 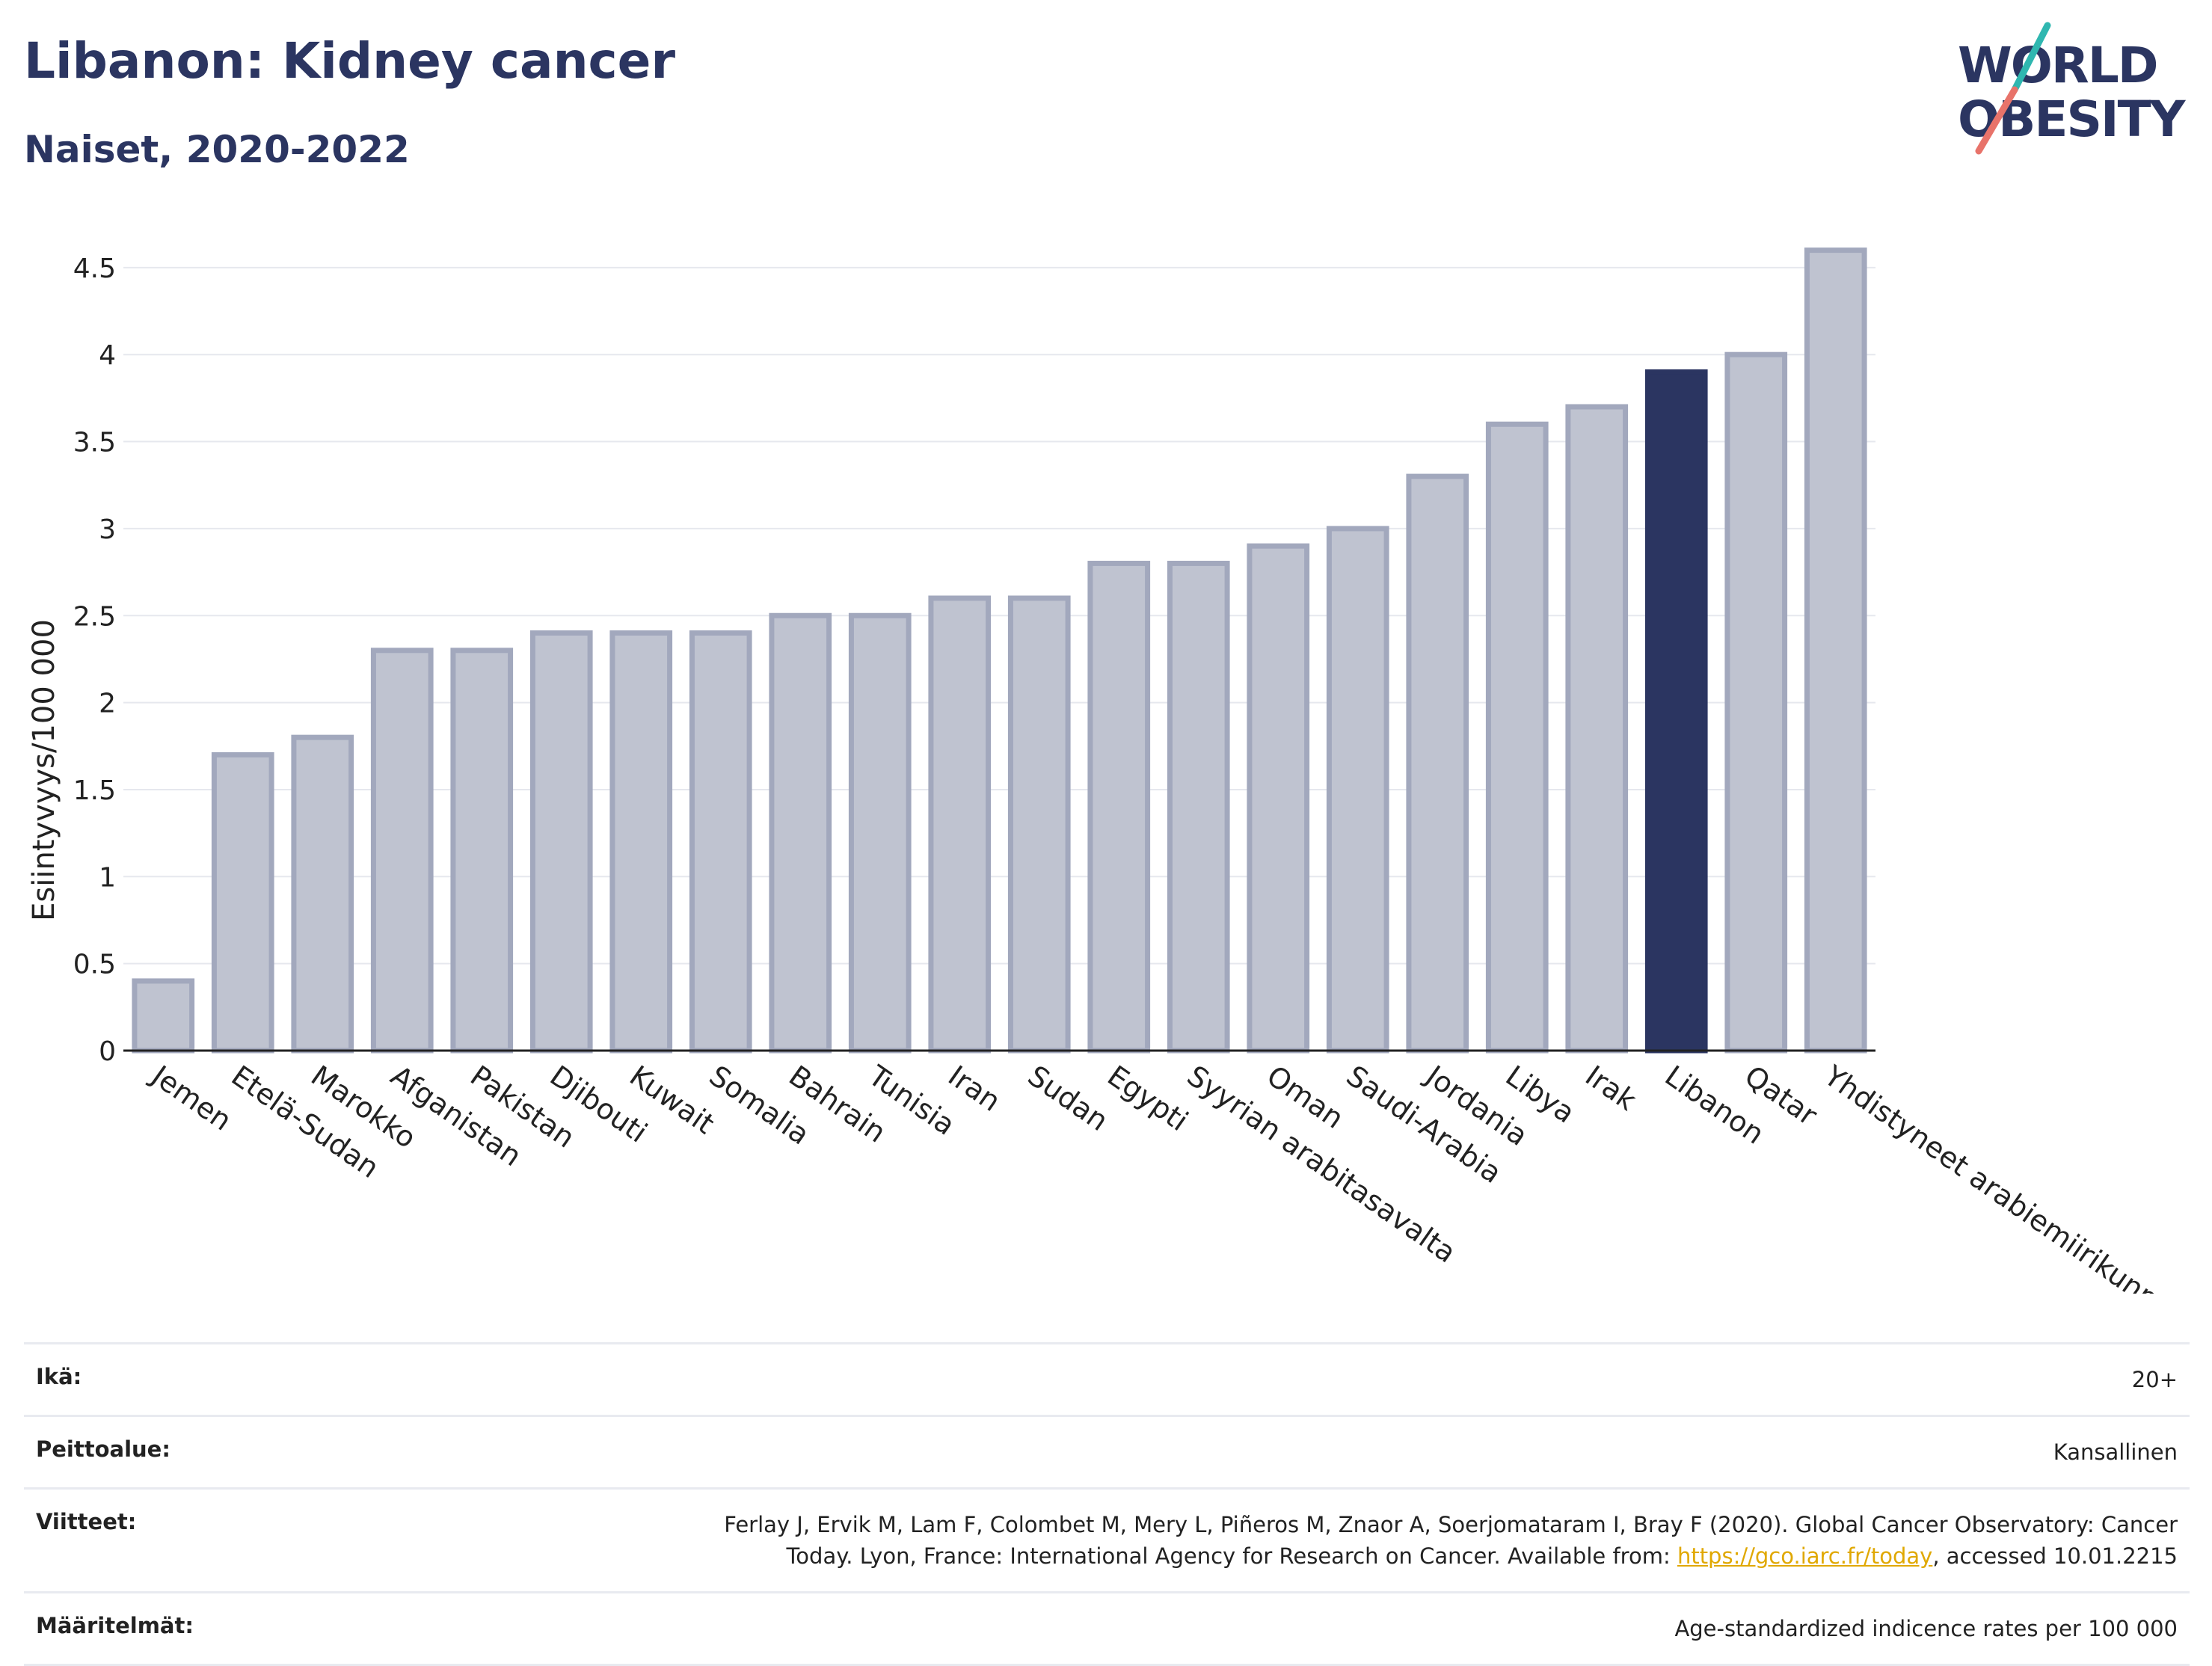 What do you see at coordinates (107, 704) in the screenshot?
I see `y-tick-label: 2` at bounding box center [107, 704].